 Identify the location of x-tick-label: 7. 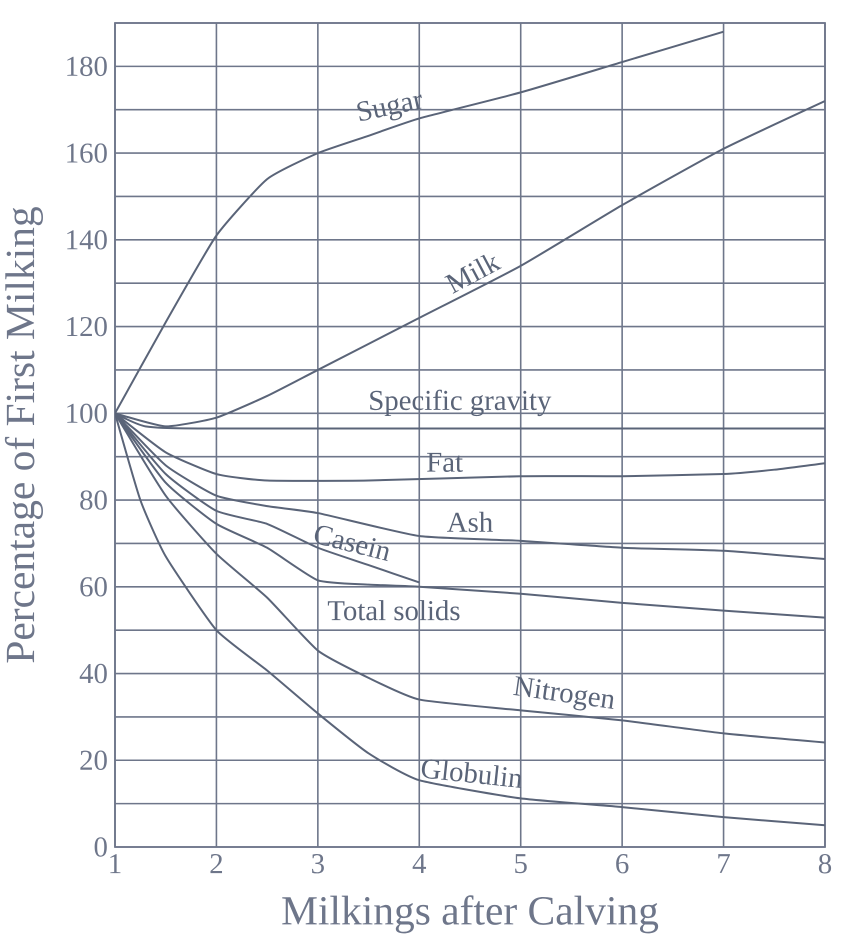
(724, 863).